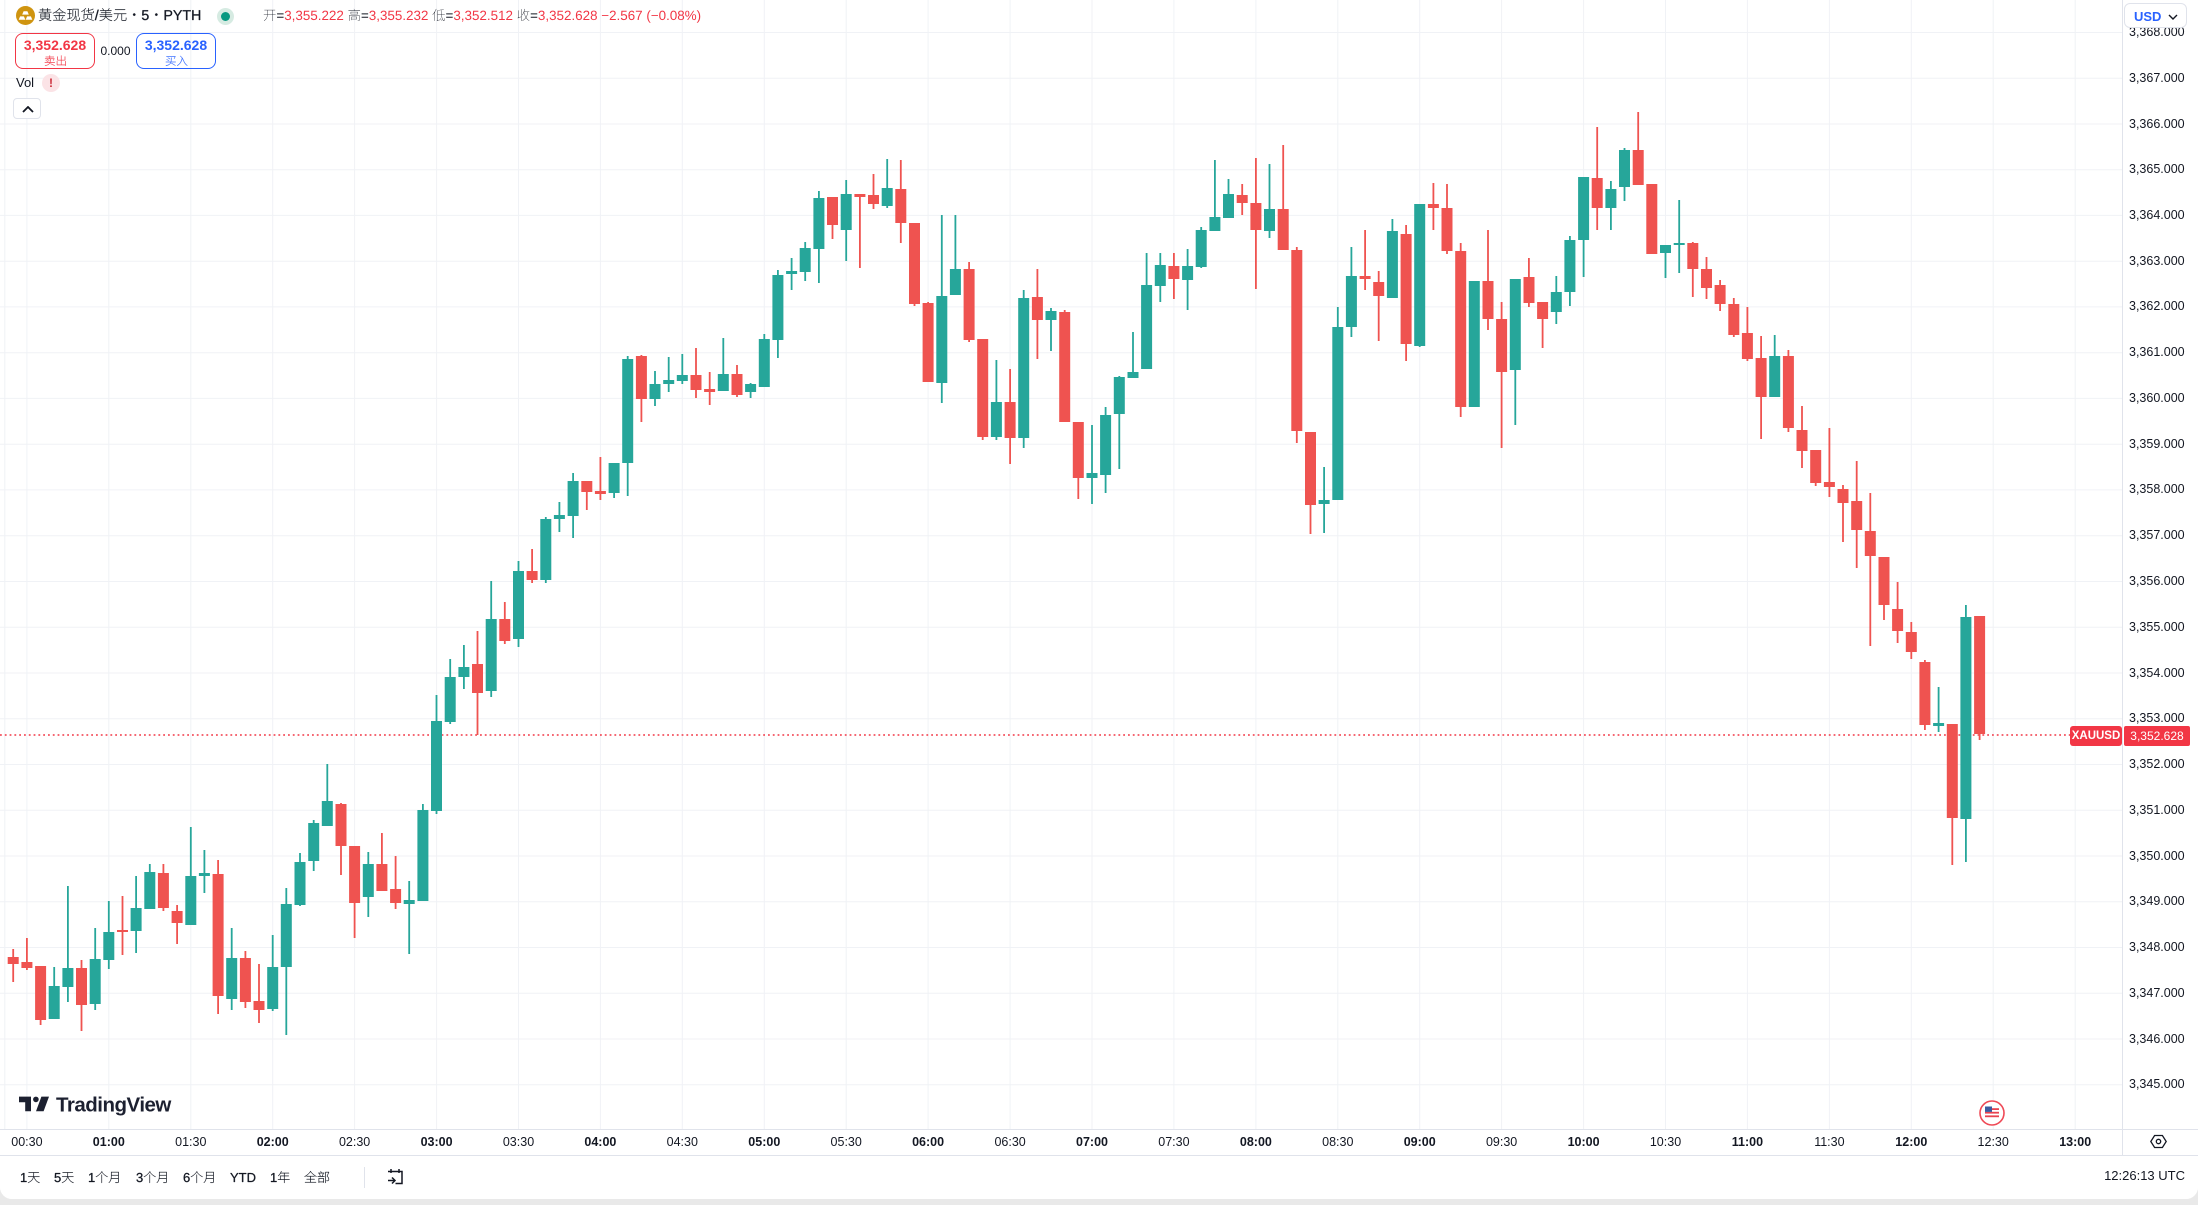 This screenshot has height=1205, width=2198. What do you see at coordinates (113, 1106) in the screenshot?
I see `svg-text: TradingView` at bounding box center [113, 1106].